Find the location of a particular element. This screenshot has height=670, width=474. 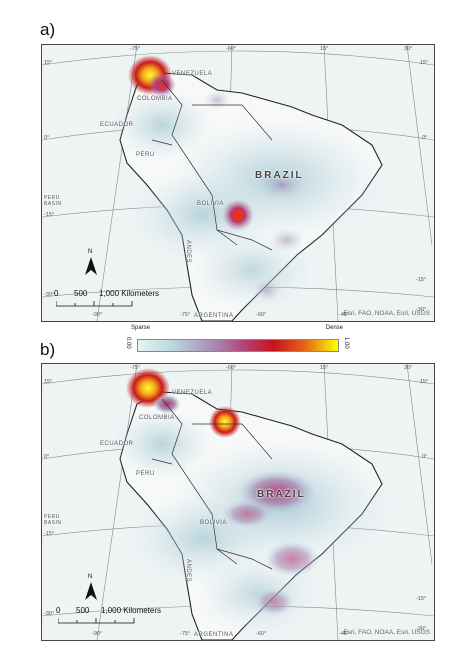

scale-bar-a: 0 500 1,000 Kilometers is located at coordinates (134, 299).